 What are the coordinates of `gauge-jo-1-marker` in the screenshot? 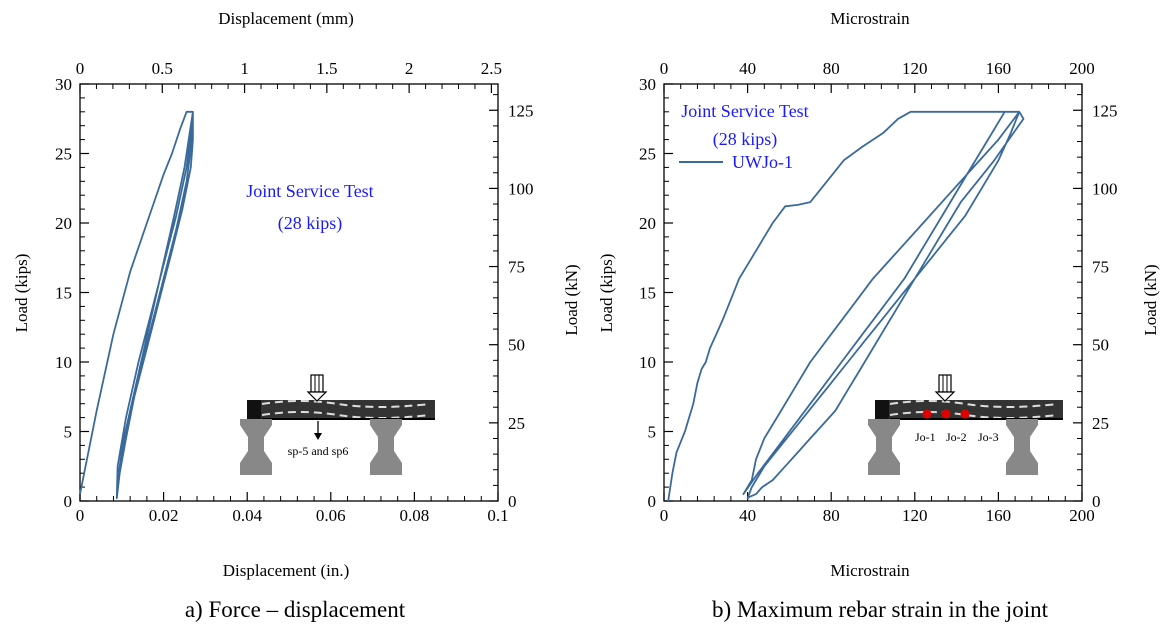 It's located at (927, 414).